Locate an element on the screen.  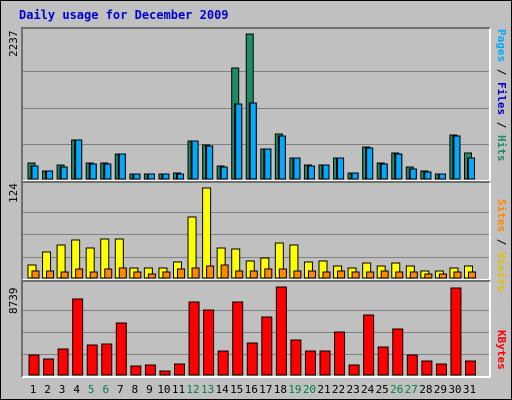
x-tick-label: 27 is located at coordinates (411, 389).